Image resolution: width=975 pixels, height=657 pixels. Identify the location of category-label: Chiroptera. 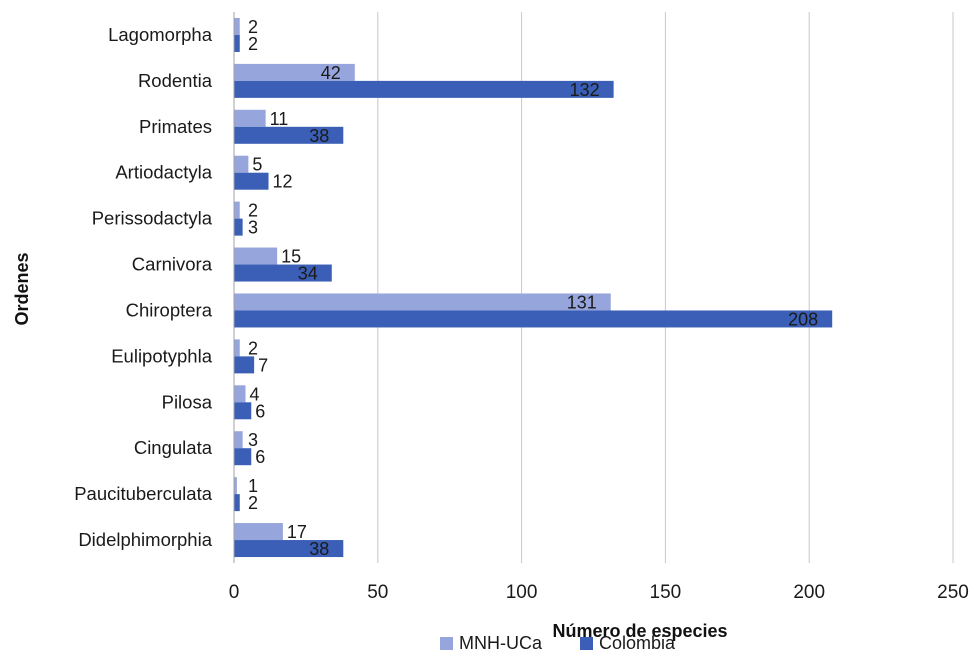
(169, 309).